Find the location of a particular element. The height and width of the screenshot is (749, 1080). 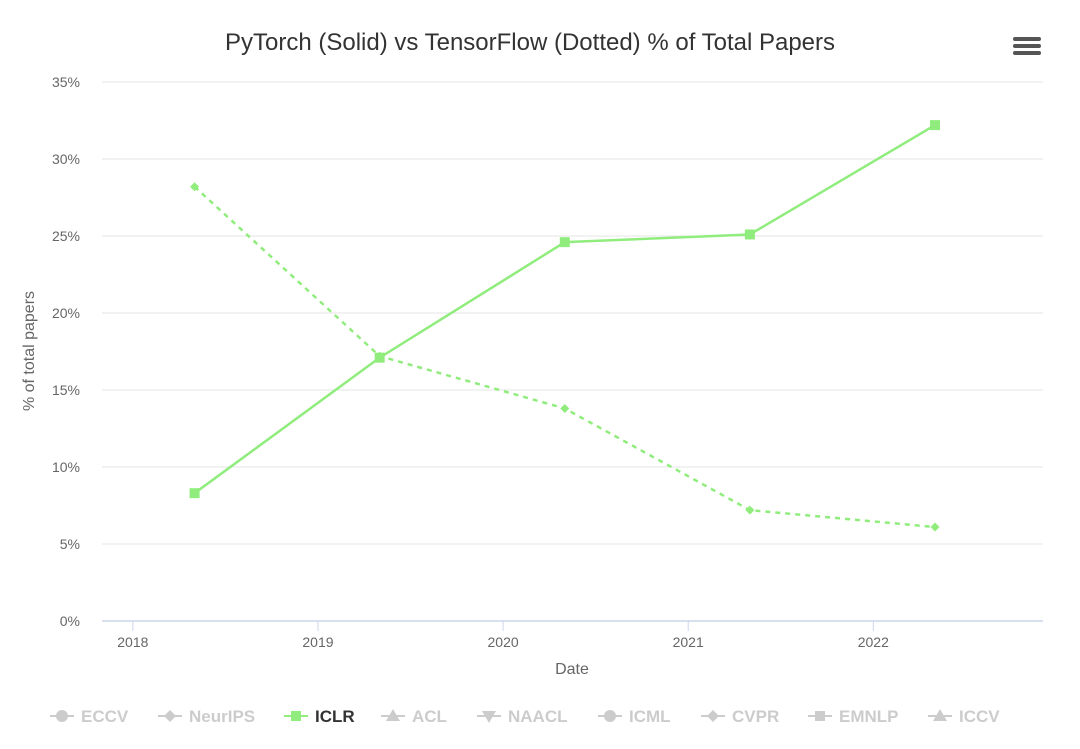

legend-item-eccv: ECCV is located at coordinates (89, 716).